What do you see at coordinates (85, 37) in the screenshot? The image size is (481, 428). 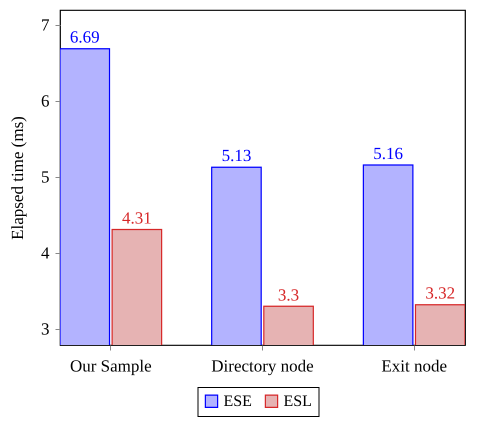 I see `data-label: 6.69` at bounding box center [85, 37].